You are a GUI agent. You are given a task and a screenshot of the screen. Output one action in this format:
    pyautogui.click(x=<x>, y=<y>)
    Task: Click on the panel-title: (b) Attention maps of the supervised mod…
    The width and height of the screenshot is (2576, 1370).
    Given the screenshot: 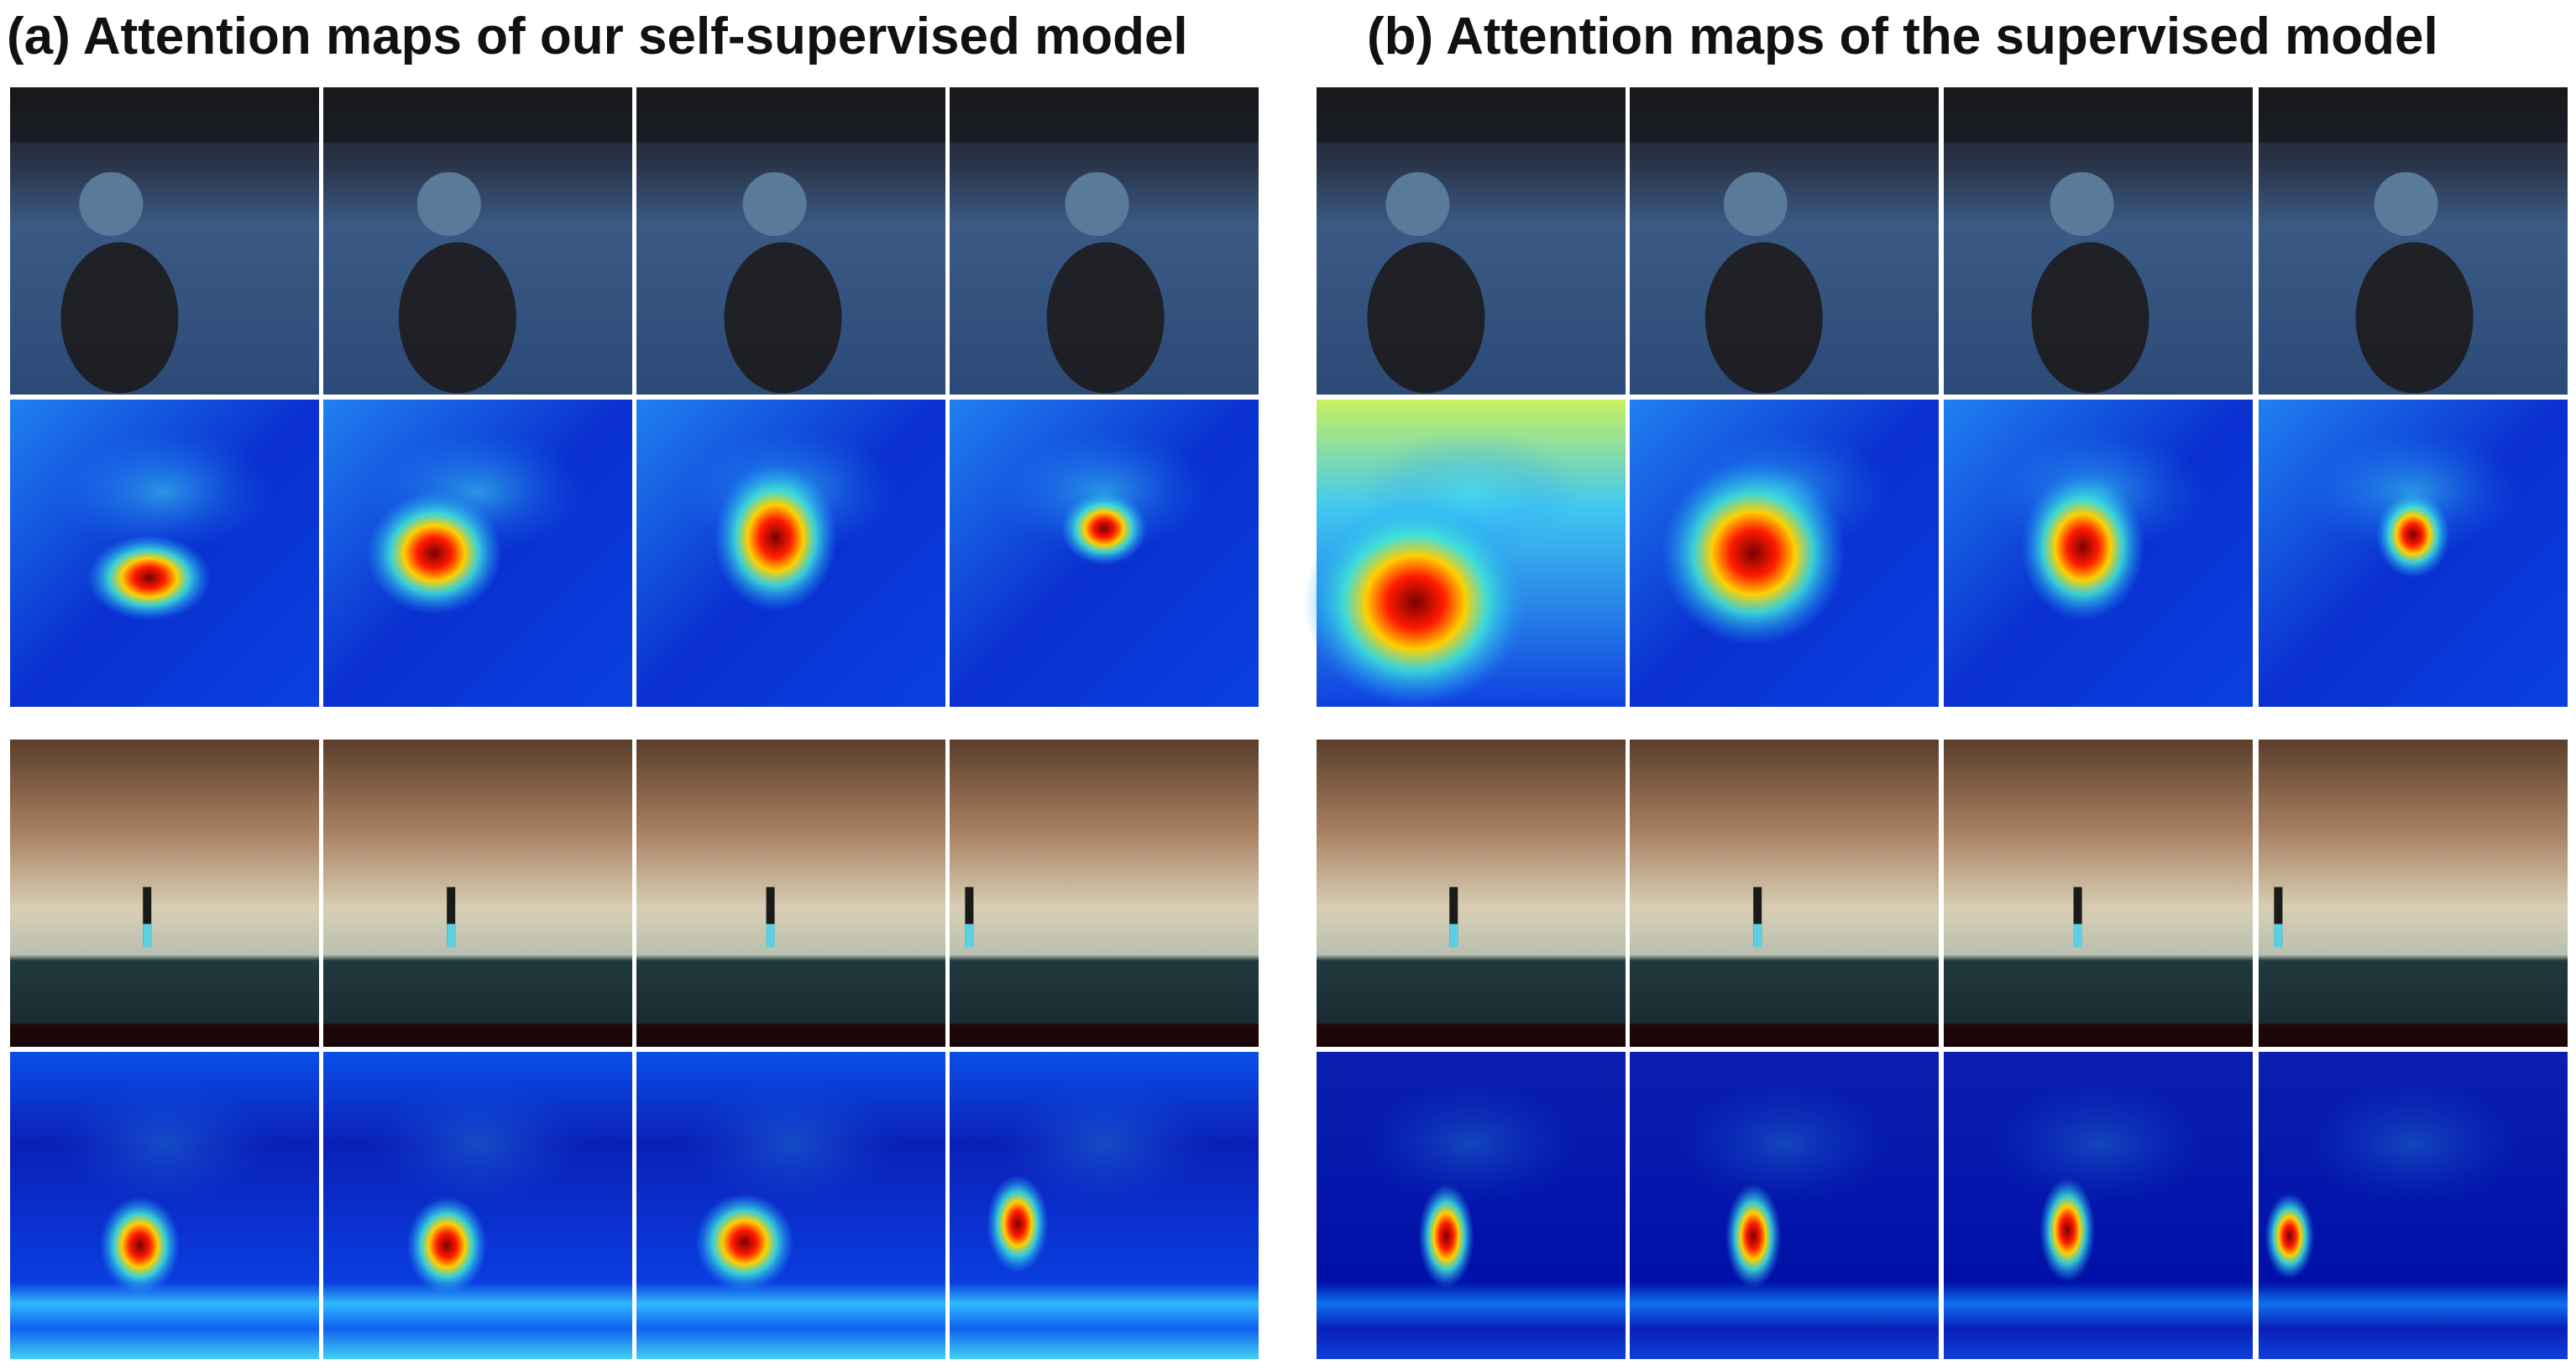 What is the action you would take?
    pyautogui.click(x=1903, y=36)
    